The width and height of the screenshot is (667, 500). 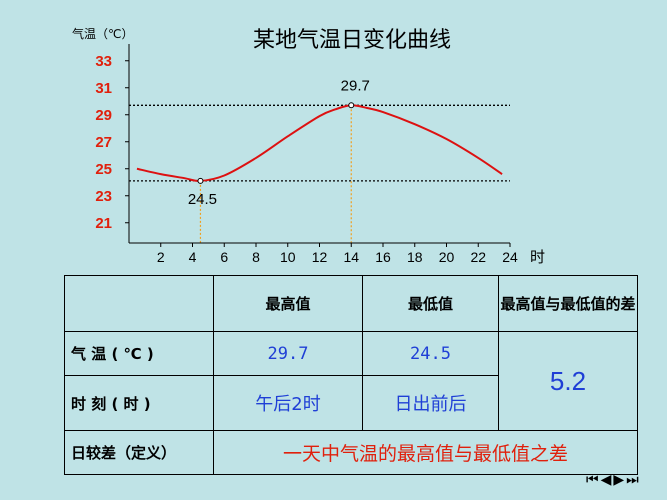 I want to click on row-time-label: 时 刻 ( 时 ), so click(x=139, y=403).